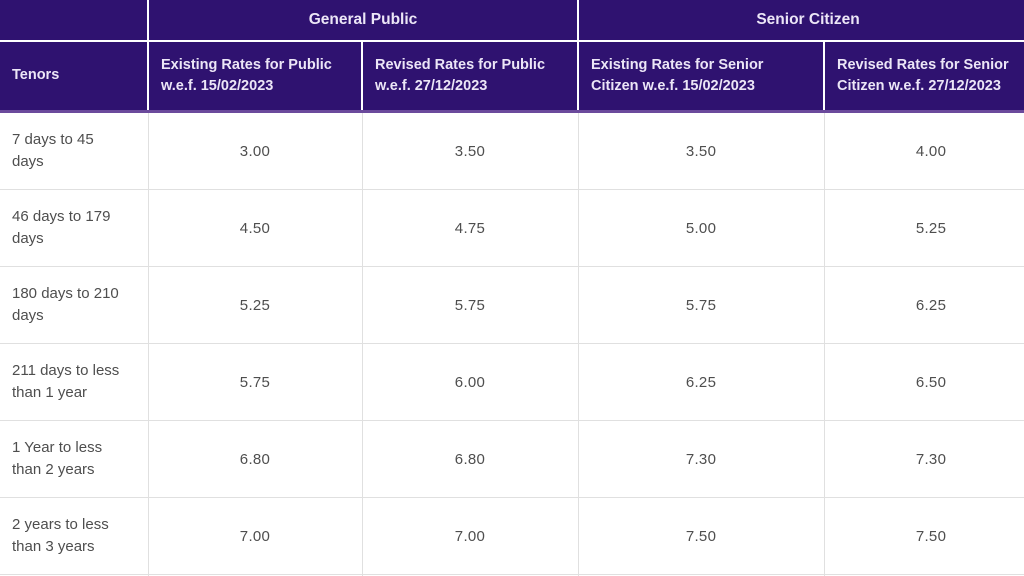  I want to click on group-header-general-public: General Public, so click(363, 21).